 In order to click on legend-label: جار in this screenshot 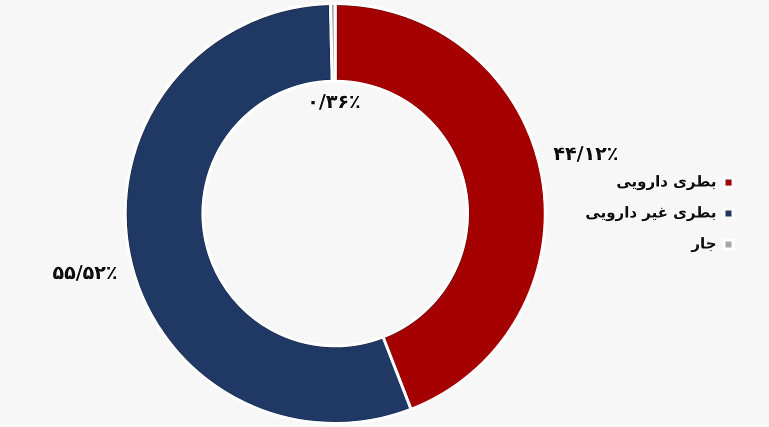, I will do `click(703, 243)`.